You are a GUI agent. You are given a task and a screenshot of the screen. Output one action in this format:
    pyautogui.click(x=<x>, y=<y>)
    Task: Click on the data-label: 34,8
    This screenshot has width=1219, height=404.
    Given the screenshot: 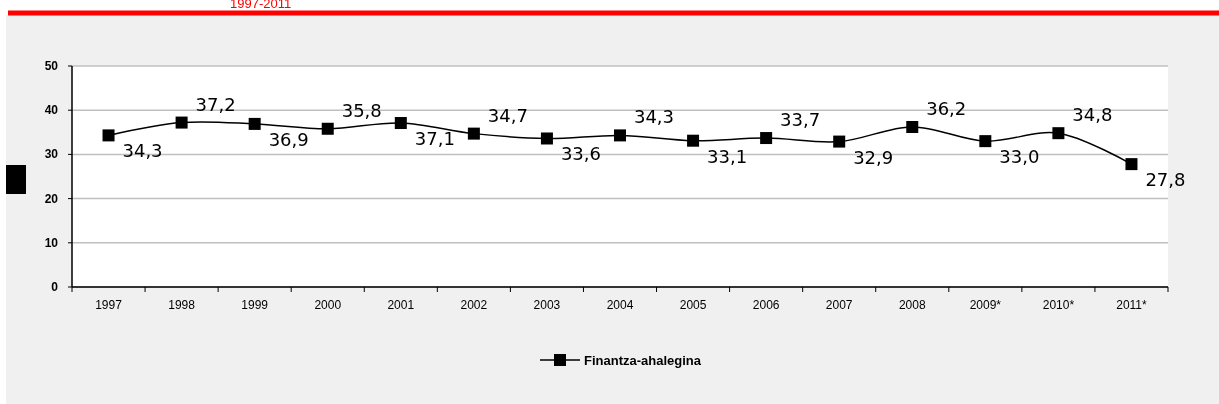 What is the action you would take?
    pyautogui.click(x=1092, y=115)
    